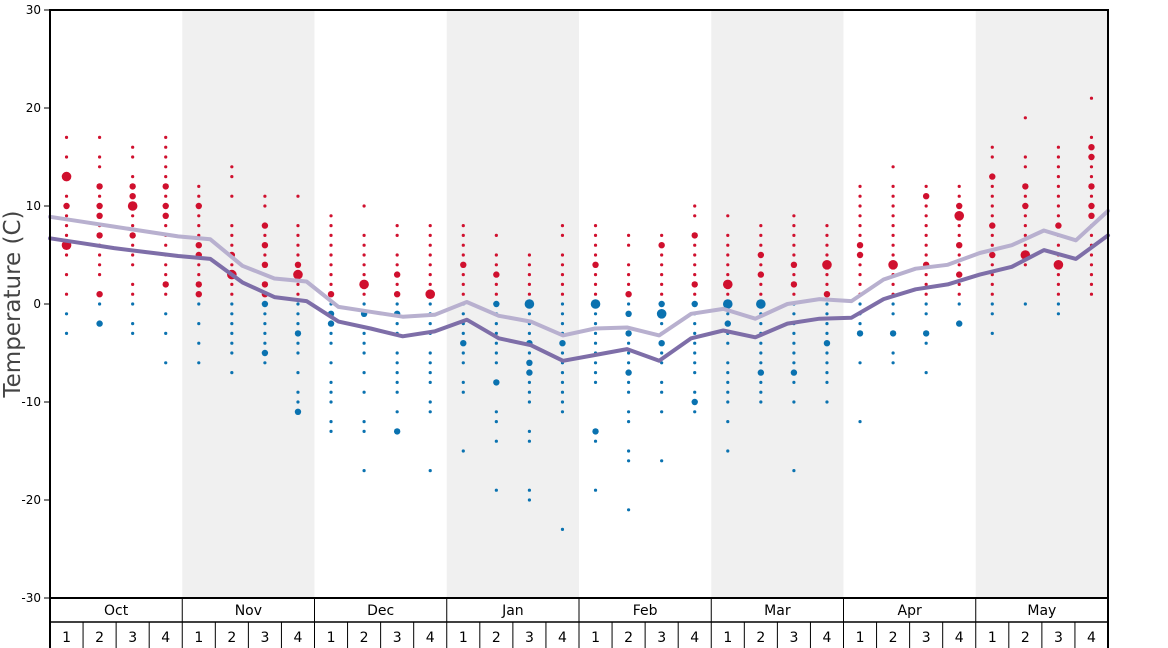 The width and height of the screenshot is (1168, 648). Describe the element at coordinates (694, 638) in the screenshot. I see `week-label: 4` at that location.